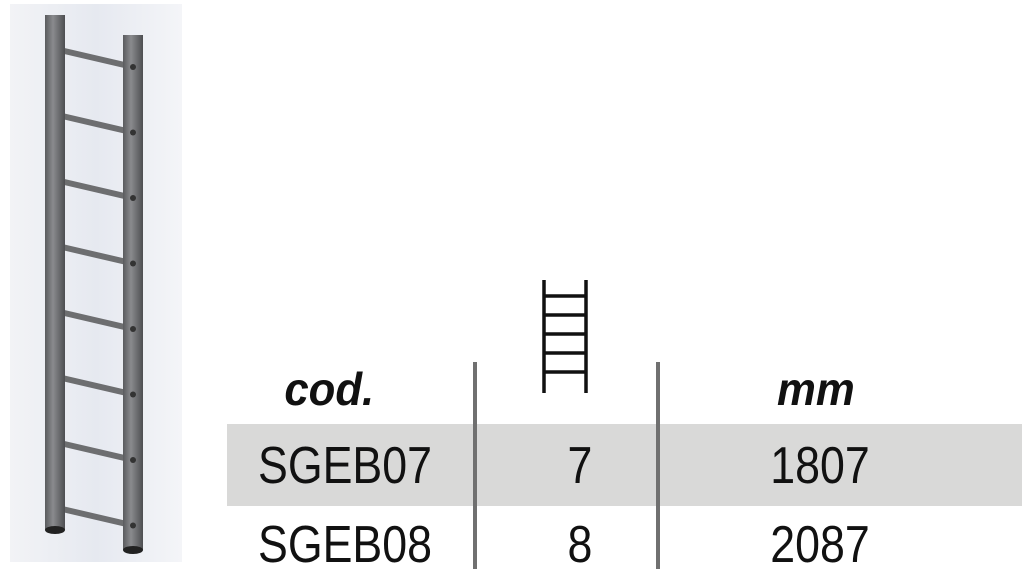 The image size is (1024, 583). What do you see at coordinates (816, 389) in the screenshot?
I see `header-mm: mm` at bounding box center [816, 389].